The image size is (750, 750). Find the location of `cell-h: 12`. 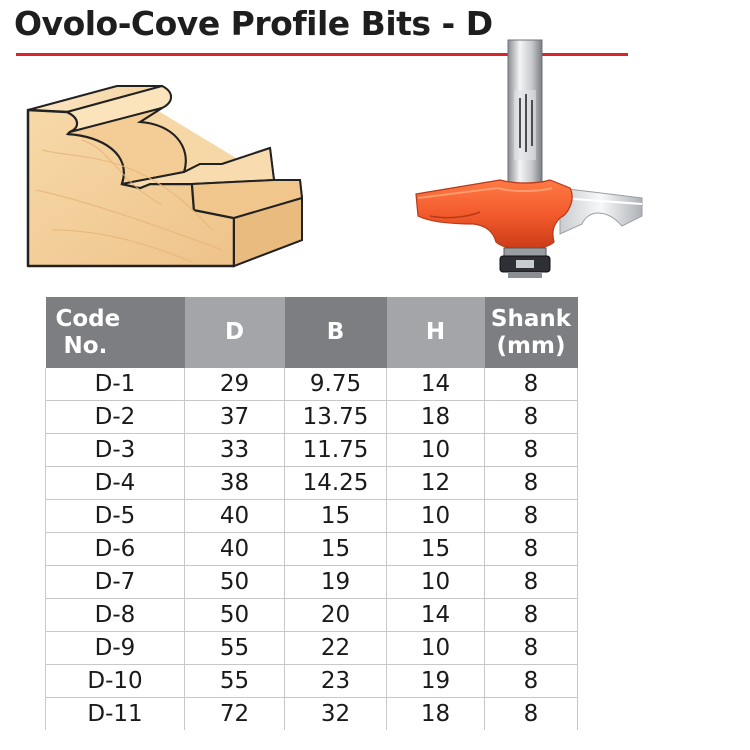

cell-h: 12 is located at coordinates (435, 483).